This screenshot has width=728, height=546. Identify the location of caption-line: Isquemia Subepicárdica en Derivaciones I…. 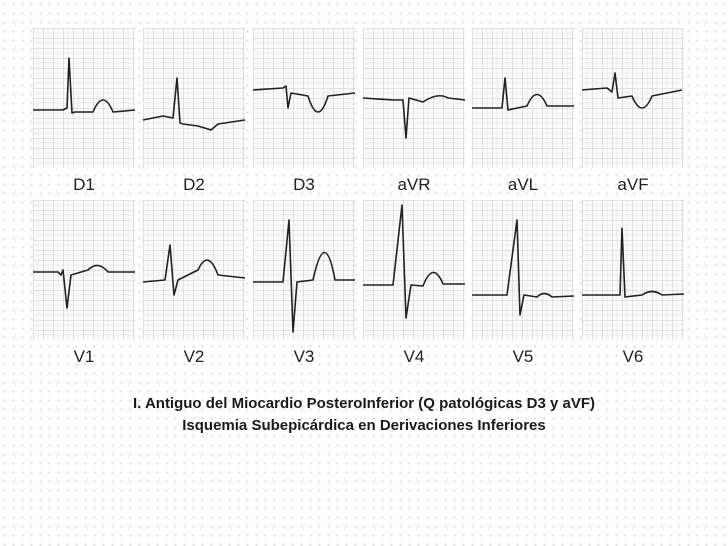
(363, 425).